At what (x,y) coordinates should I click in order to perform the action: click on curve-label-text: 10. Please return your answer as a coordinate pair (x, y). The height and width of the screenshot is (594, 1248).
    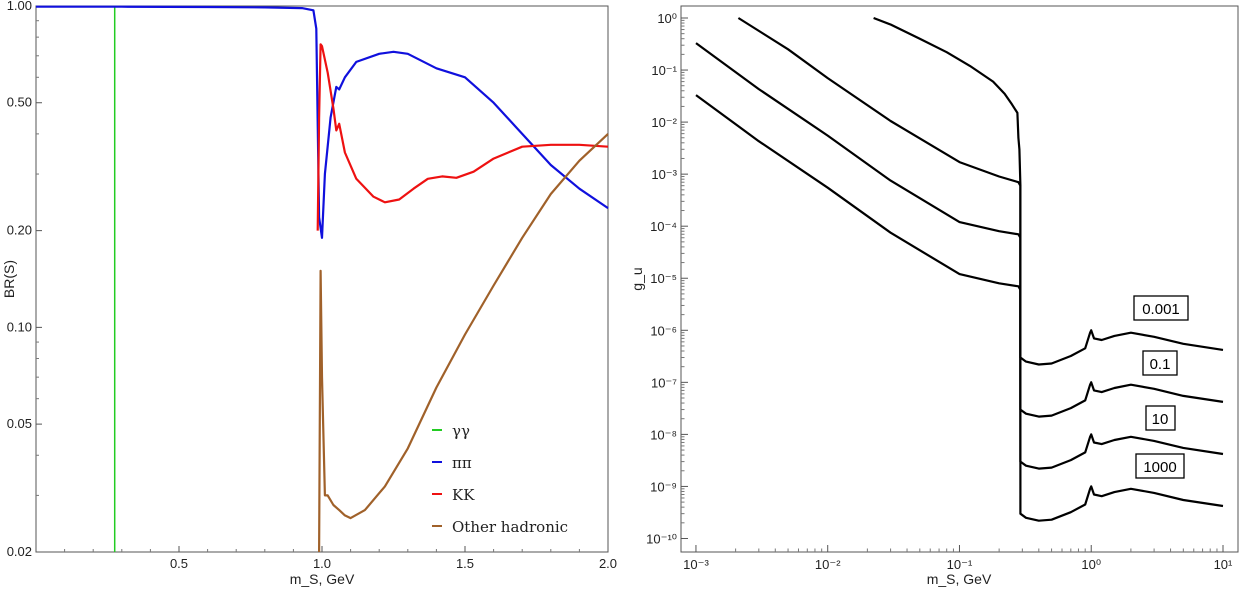
    Looking at the image, I should click on (1160, 419).